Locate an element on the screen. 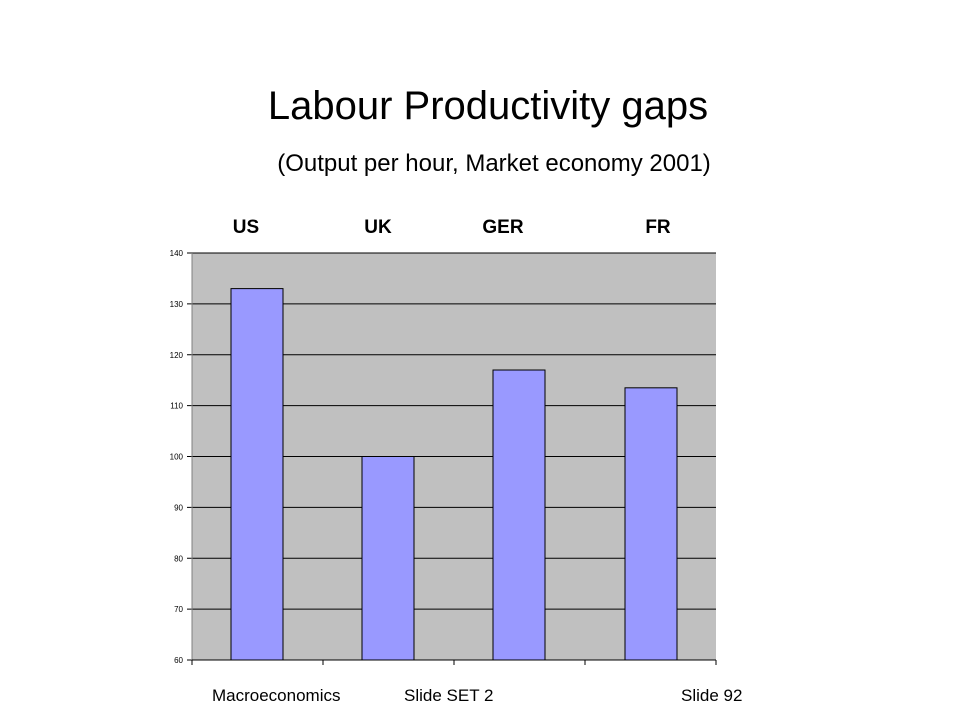 The image size is (960, 720). y-tick-label: 110 is located at coordinates (176, 406).